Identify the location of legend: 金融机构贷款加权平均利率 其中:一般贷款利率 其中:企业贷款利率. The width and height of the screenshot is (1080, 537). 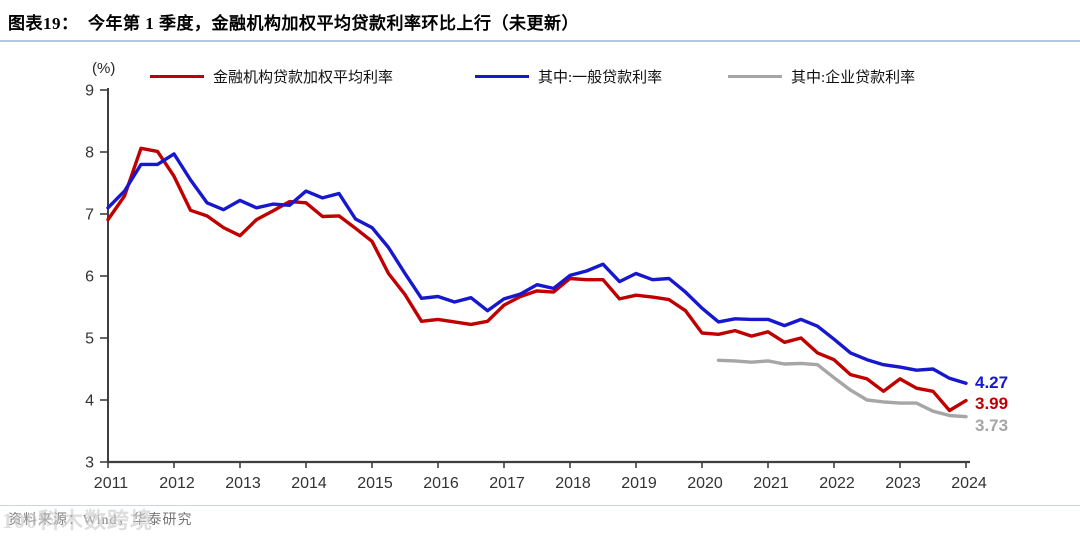
(540, 76).